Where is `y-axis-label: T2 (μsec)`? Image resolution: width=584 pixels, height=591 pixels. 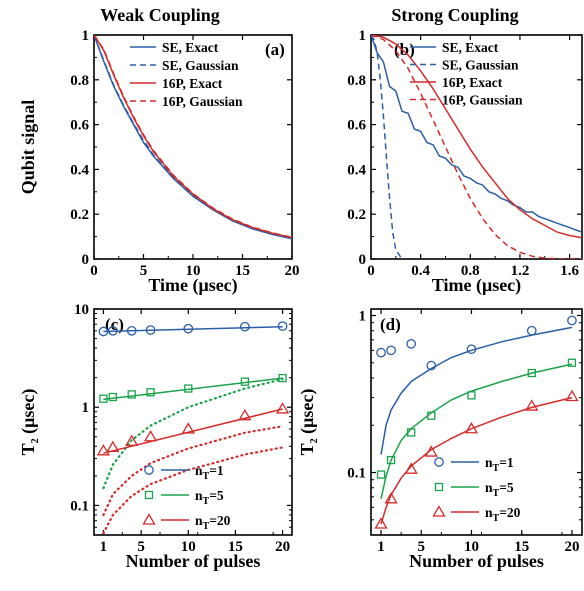 y-axis-label: T2 (μsec) is located at coordinates (308, 422).